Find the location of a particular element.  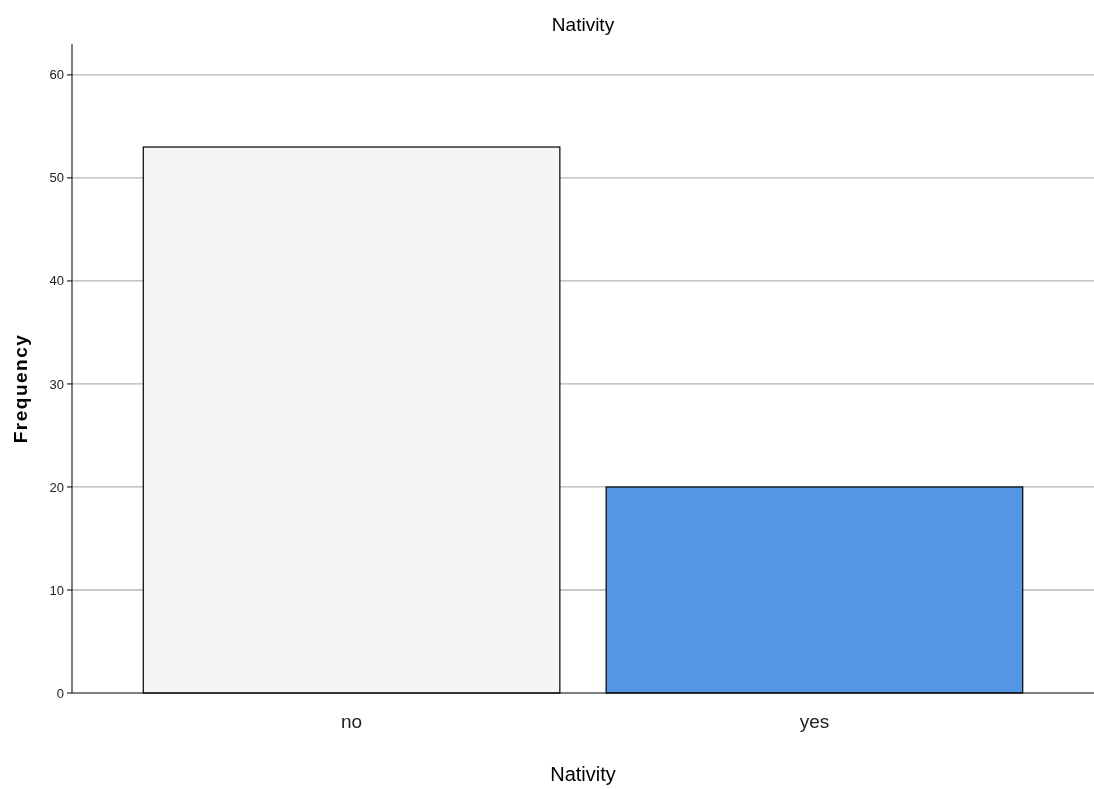

x-tick-label: yes is located at coordinates (814, 721).